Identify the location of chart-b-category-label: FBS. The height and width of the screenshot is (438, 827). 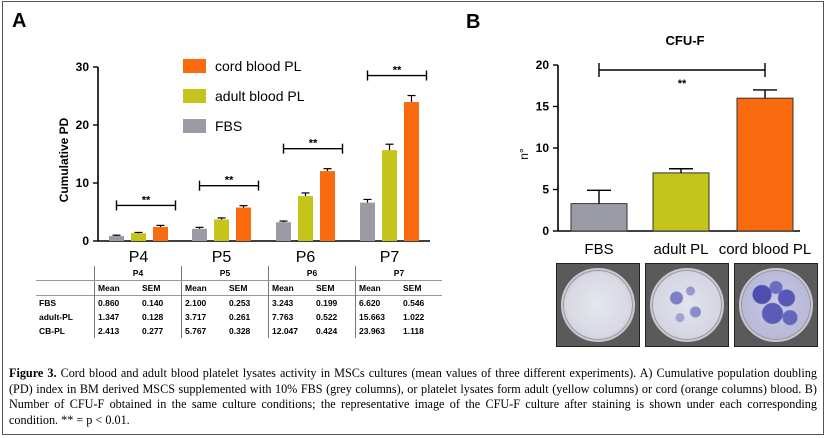
(598, 249).